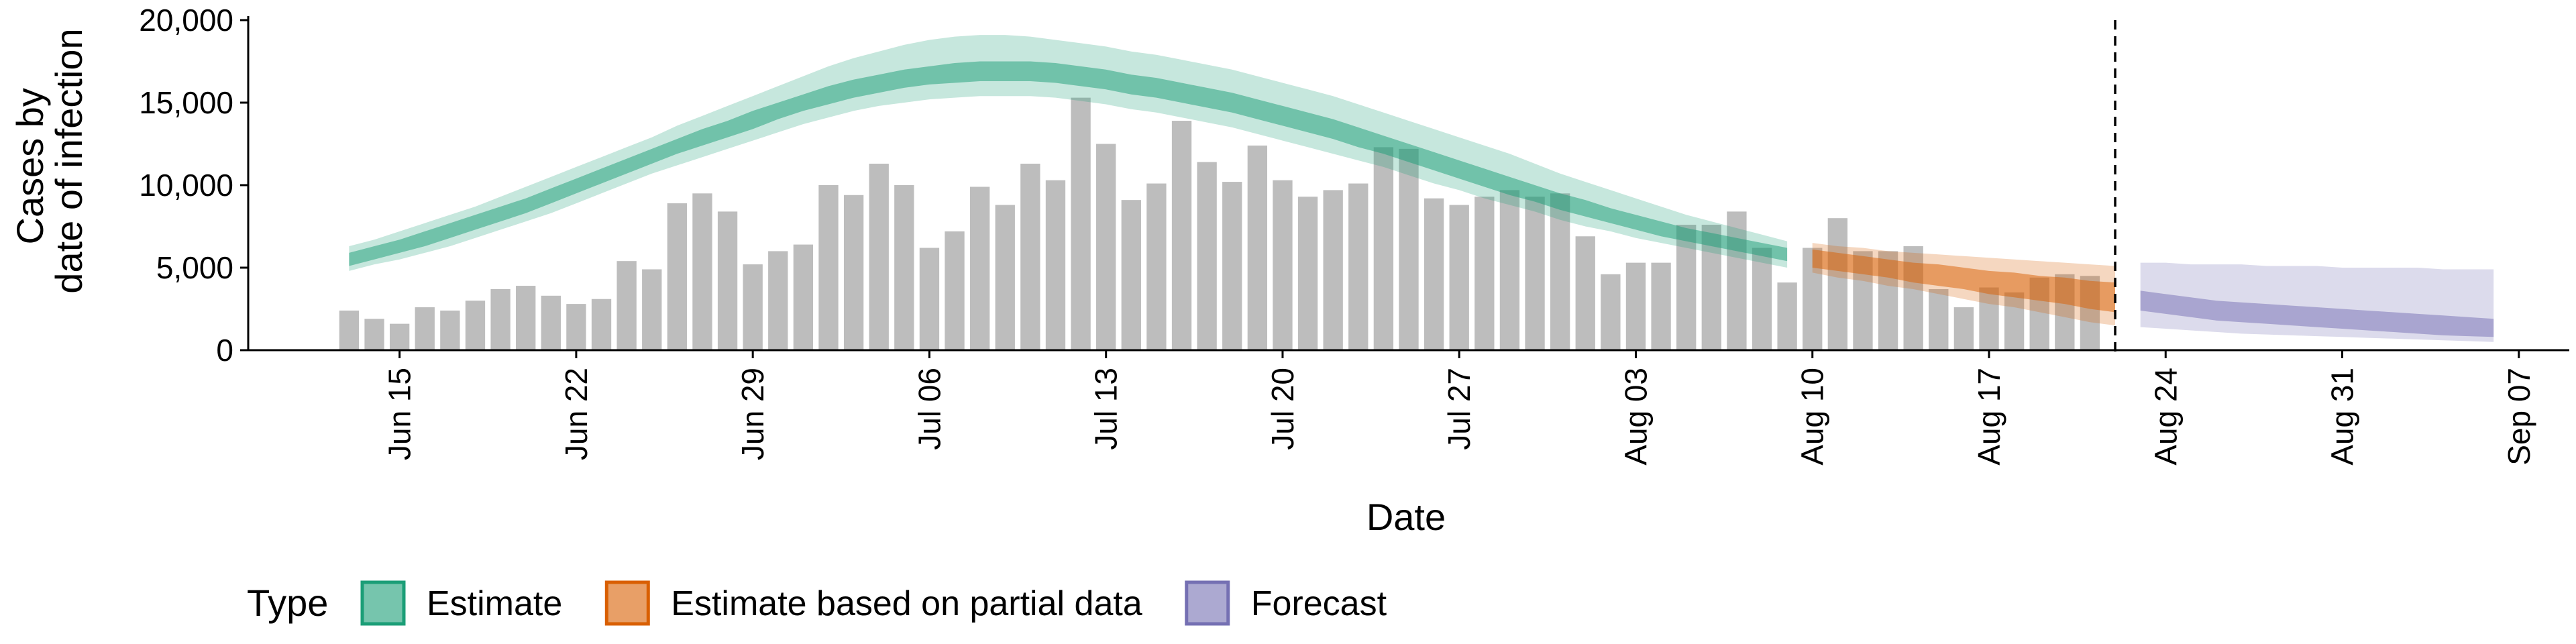 This screenshot has width=2576, height=644. What do you see at coordinates (224, 350) in the screenshot?
I see `y-tick-label: 0` at bounding box center [224, 350].